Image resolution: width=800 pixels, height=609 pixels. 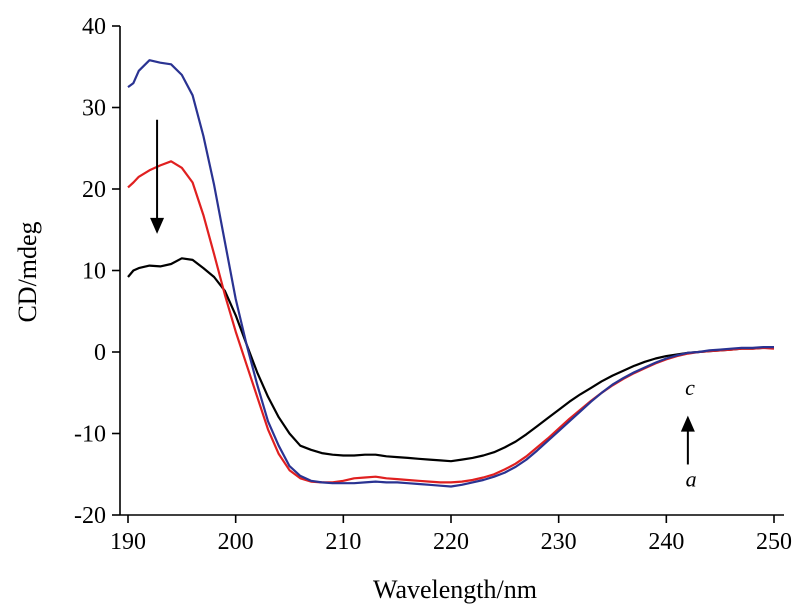 What do you see at coordinates (100, 353) in the screenshot?
I see `y-tick-label-0: 0` at bounding box center [100, 353].